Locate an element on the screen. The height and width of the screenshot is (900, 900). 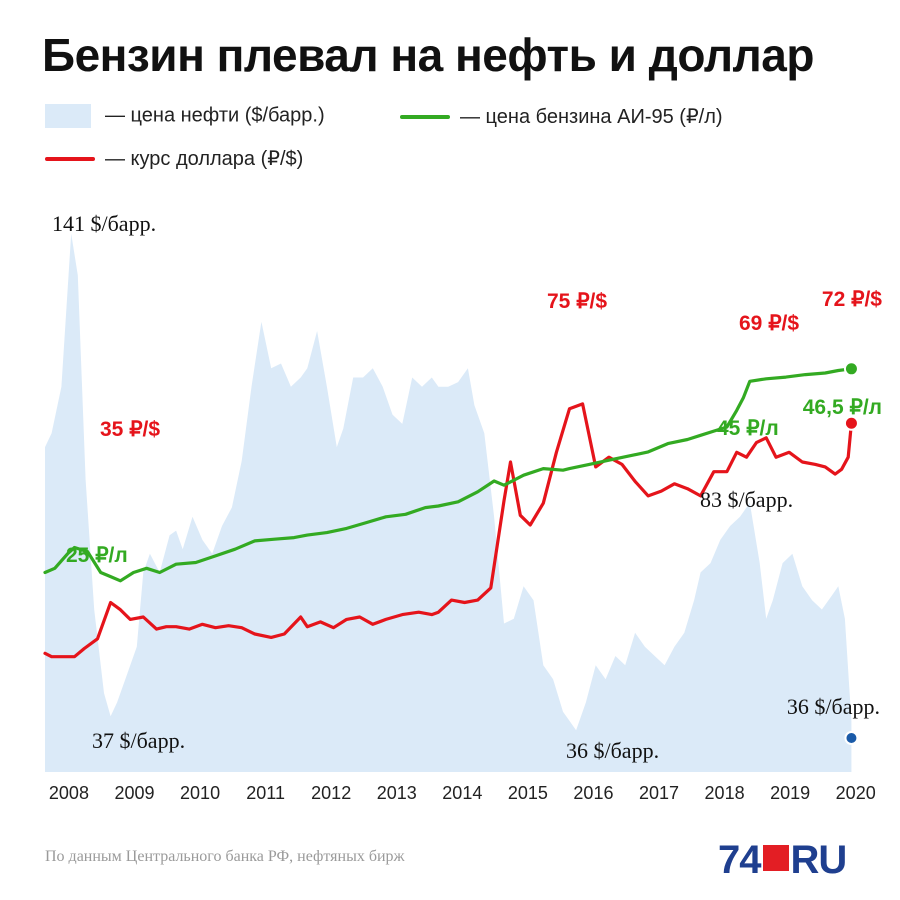
x-tick-label-2011: 2011 is located at coordinates (265, 793).